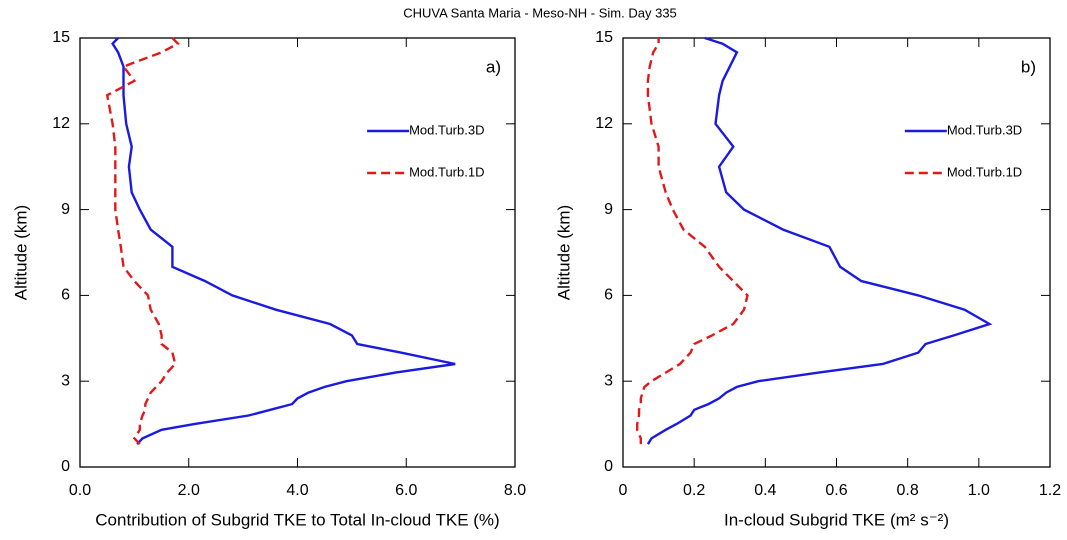 This screenshot has width=1067, height=540. I want to click on x-axis-label: In-cloud Subgrid TKE (m² s⁻²), so click(836, 519).